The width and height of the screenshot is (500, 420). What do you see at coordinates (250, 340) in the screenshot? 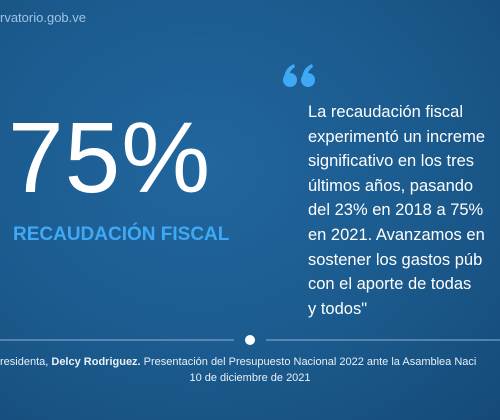
I see `divider` at bounding box center [250, 340].